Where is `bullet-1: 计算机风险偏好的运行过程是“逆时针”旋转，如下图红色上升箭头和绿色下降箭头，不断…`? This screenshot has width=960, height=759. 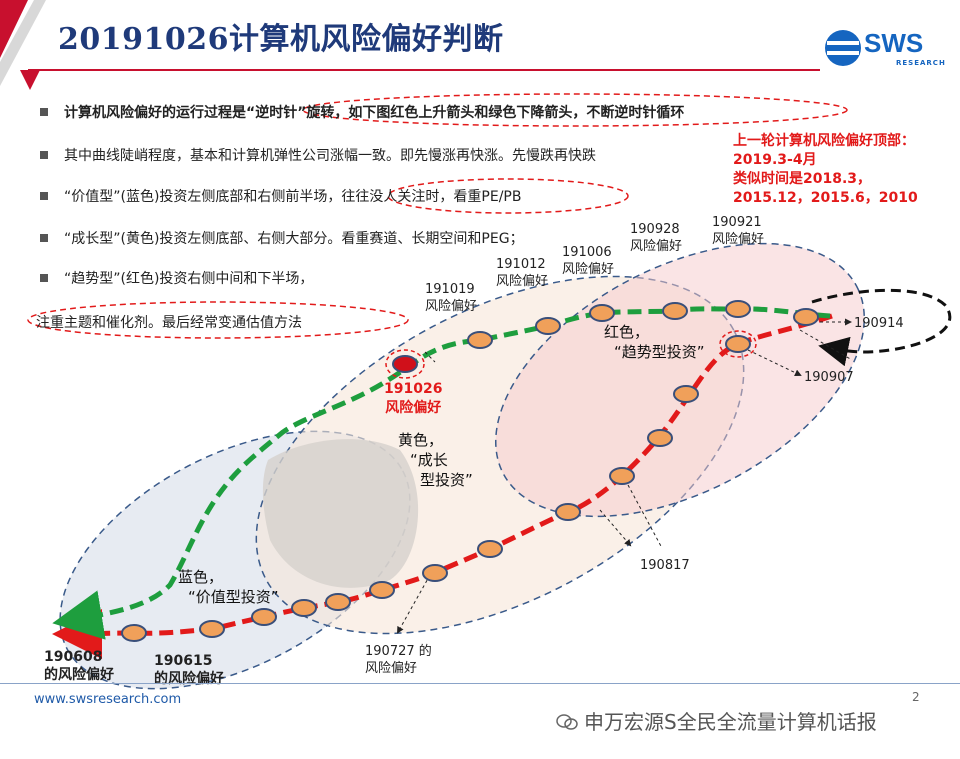
bullet-1: 计算机风险偏好的运行过程是“逆时针”旋转，如下图红色上升箭头和绿色下降箭头，不断… is located at coordinates (362, 112).